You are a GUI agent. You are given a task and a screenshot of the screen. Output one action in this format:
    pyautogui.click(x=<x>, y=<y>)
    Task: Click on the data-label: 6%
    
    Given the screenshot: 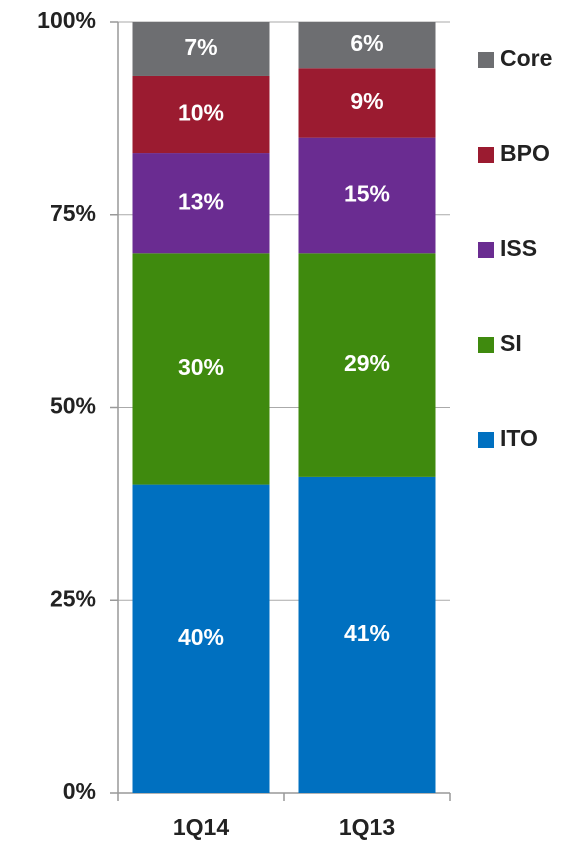 What is the action you would take?
    pyautogui.click(x=366, y=43)
    